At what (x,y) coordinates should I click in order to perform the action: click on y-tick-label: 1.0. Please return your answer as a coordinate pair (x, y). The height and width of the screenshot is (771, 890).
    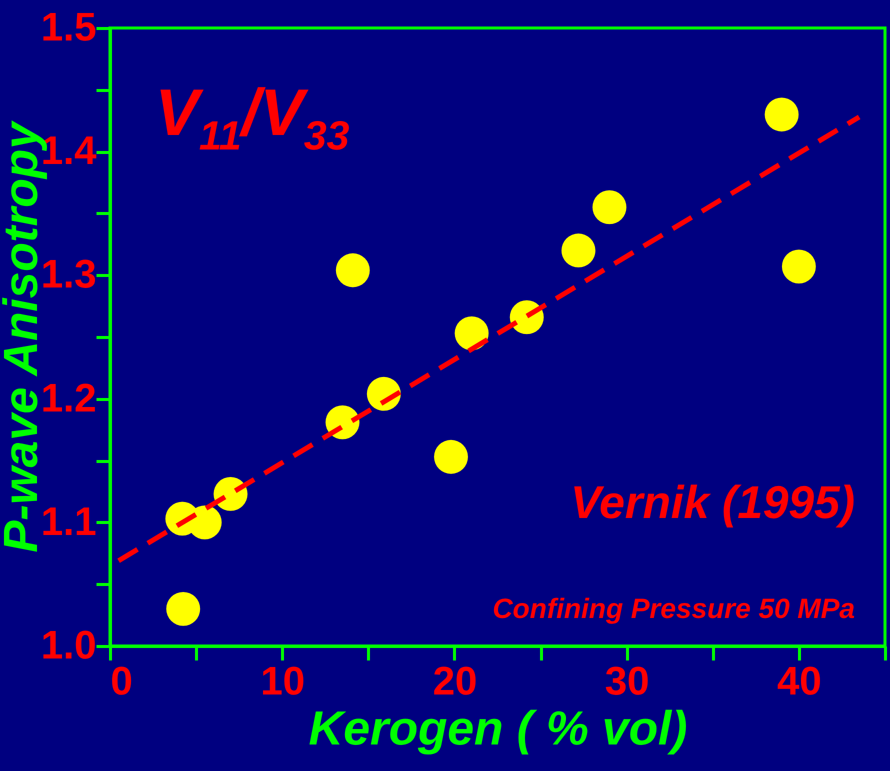
    Looking at the image, I should click on (68, 646).